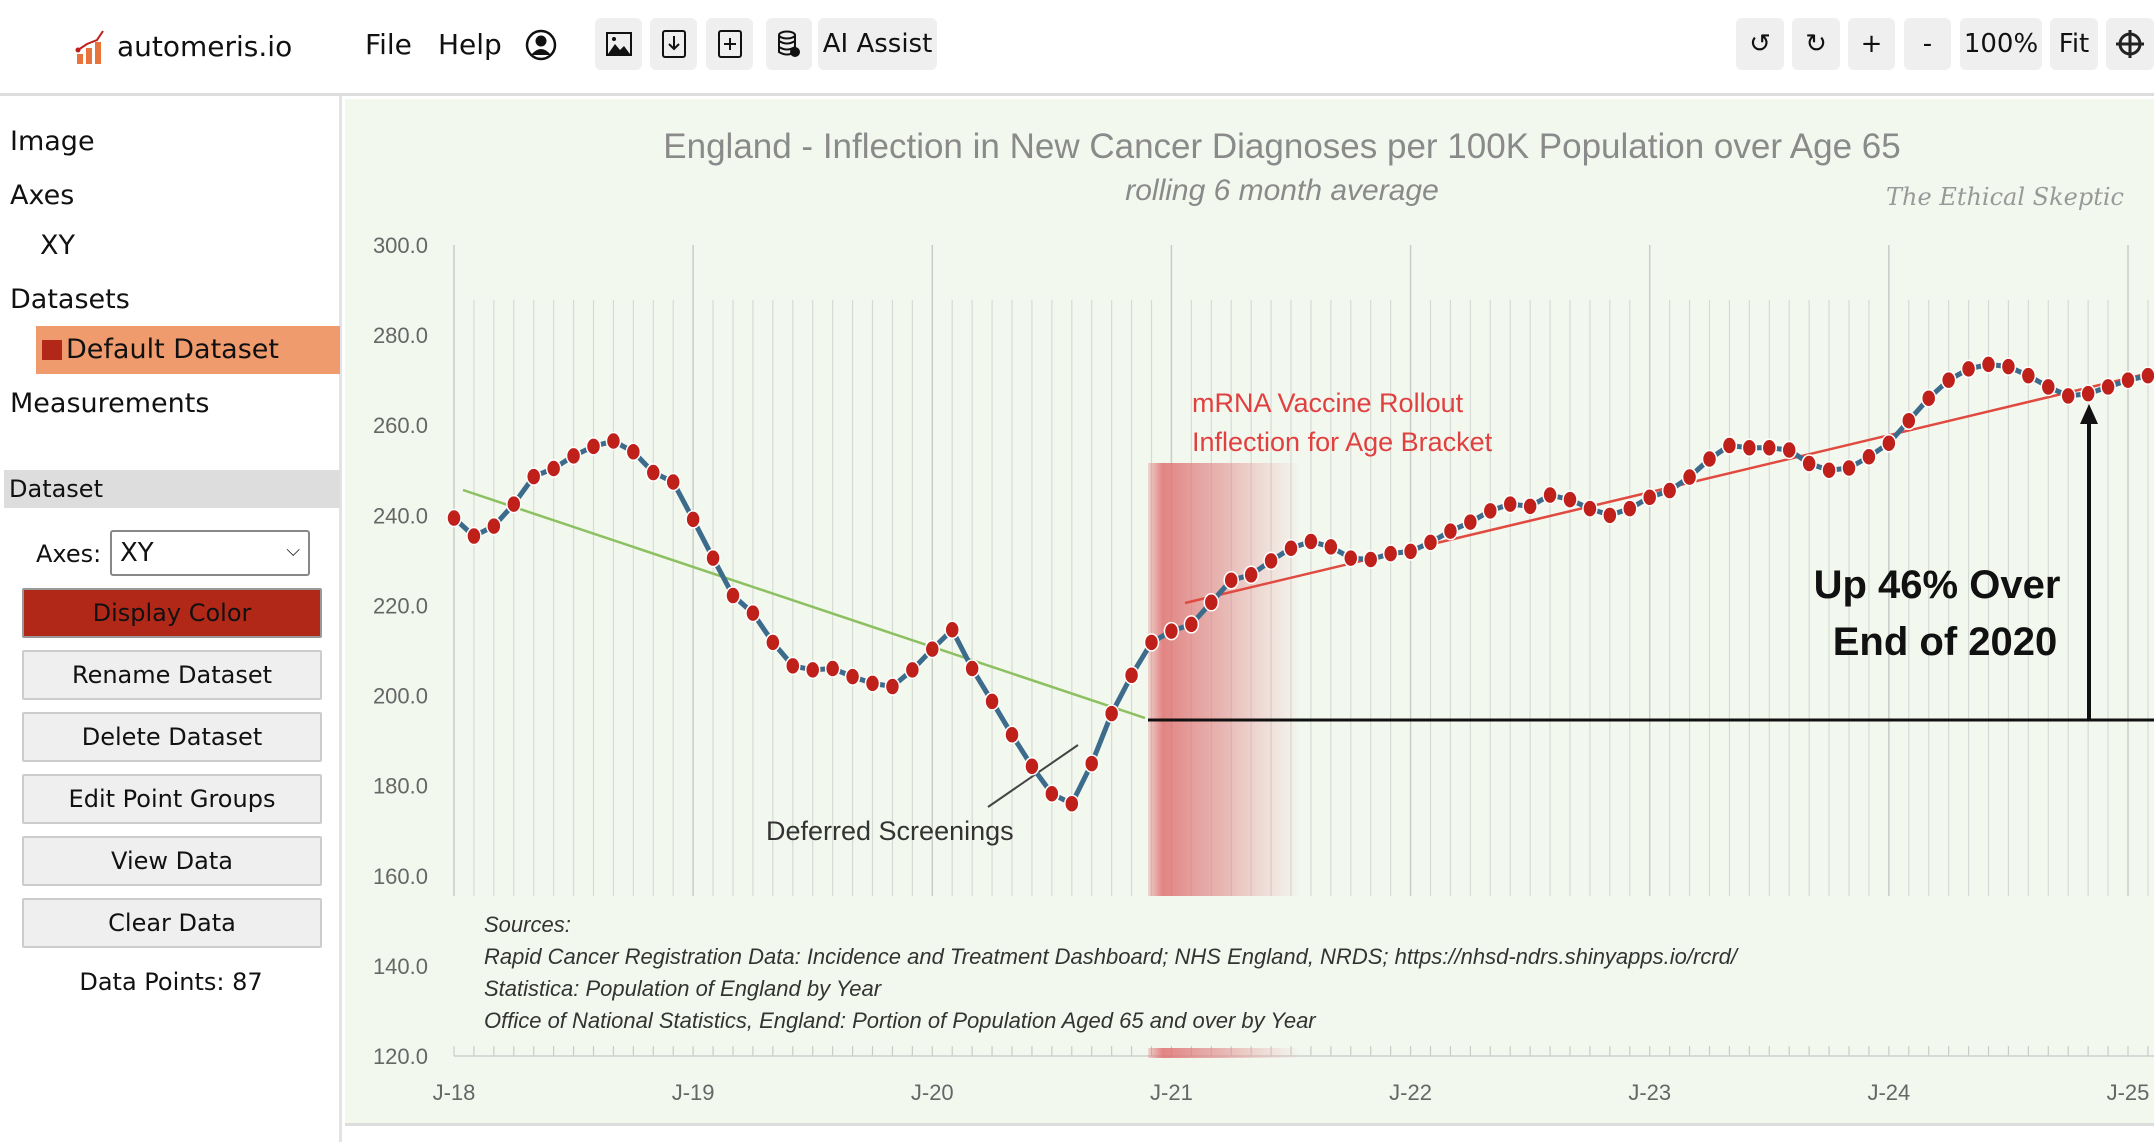 The height and width of the screenshot is (1142, 2154). I want to click on sidebar-item-image: Image, so click(52, 141).